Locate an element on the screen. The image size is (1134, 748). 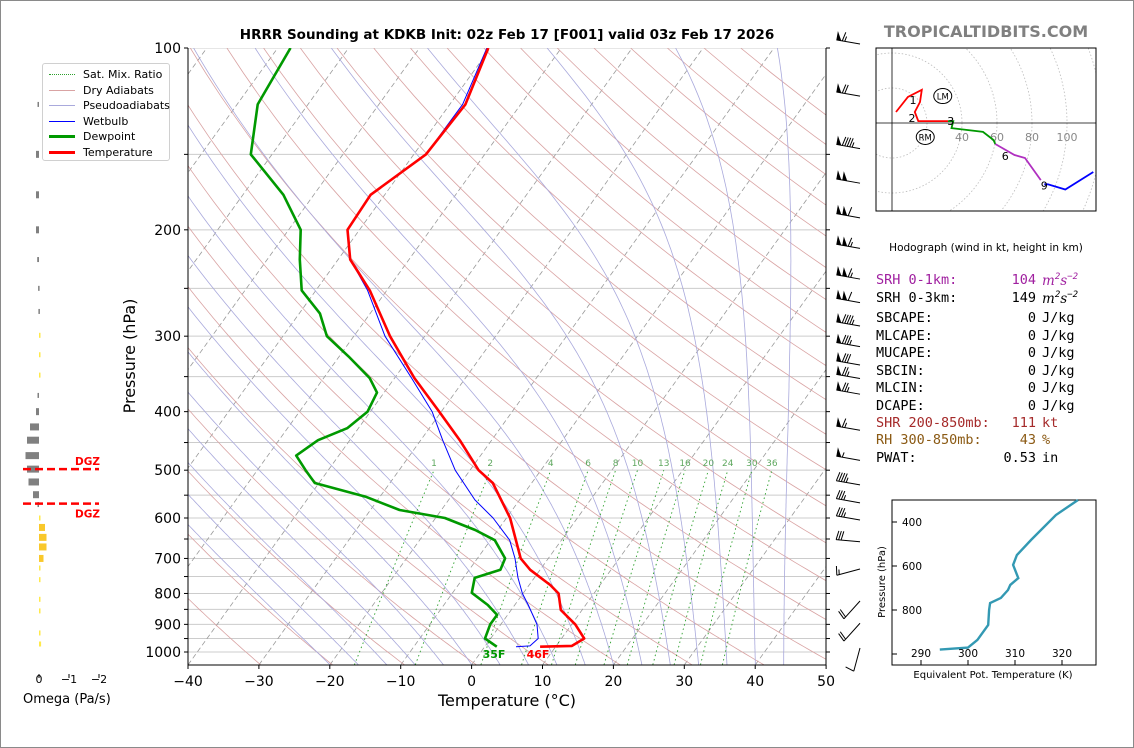
hodograph-caption: Hodograph (wind in kt, height in km) is located at coordinates (986, 248).